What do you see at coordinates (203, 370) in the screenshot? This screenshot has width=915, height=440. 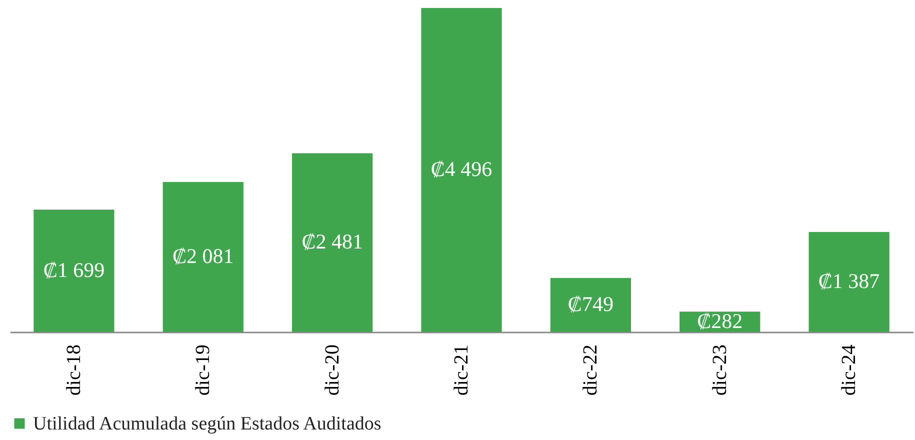 I see `x-tick-label: dic-19` at bounding box center [203, 370].